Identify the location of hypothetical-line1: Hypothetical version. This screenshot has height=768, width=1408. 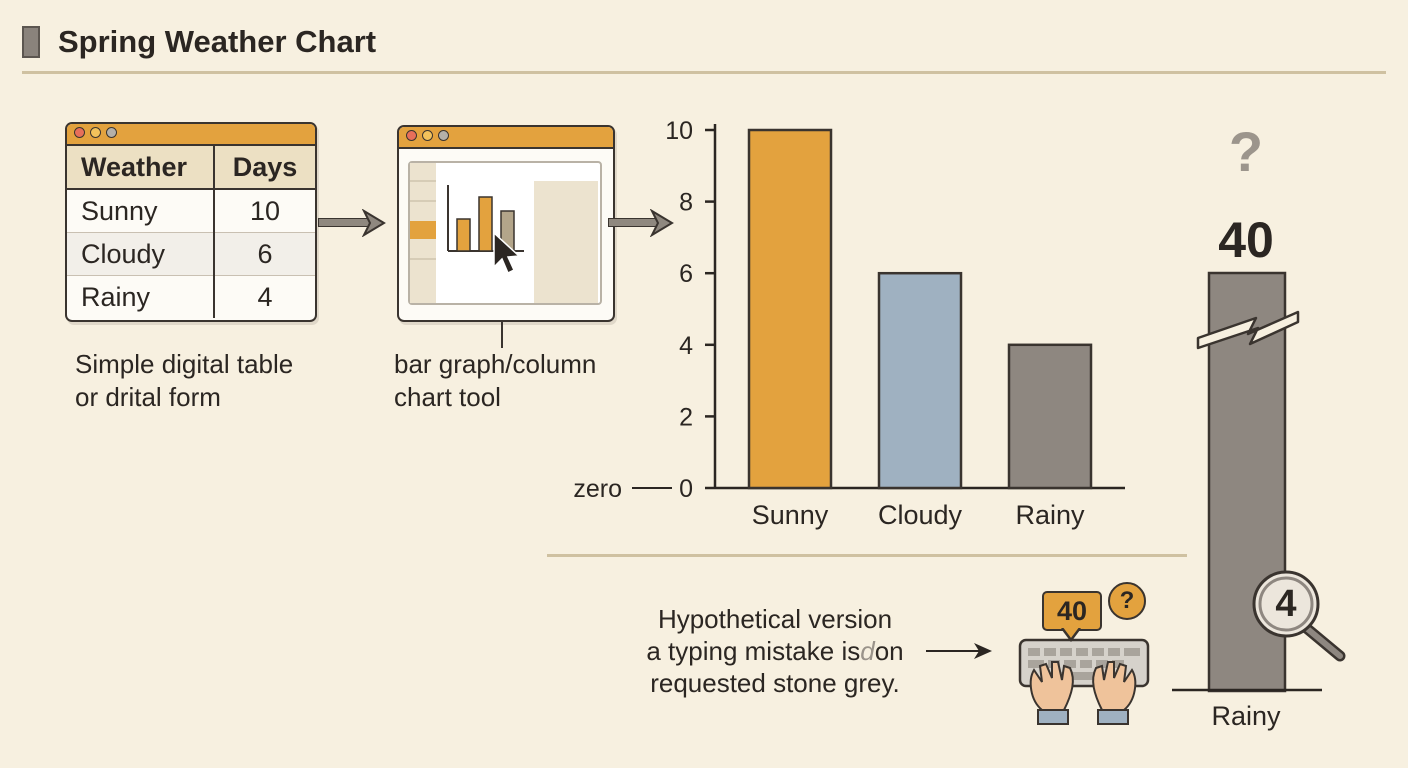
(775, 619).